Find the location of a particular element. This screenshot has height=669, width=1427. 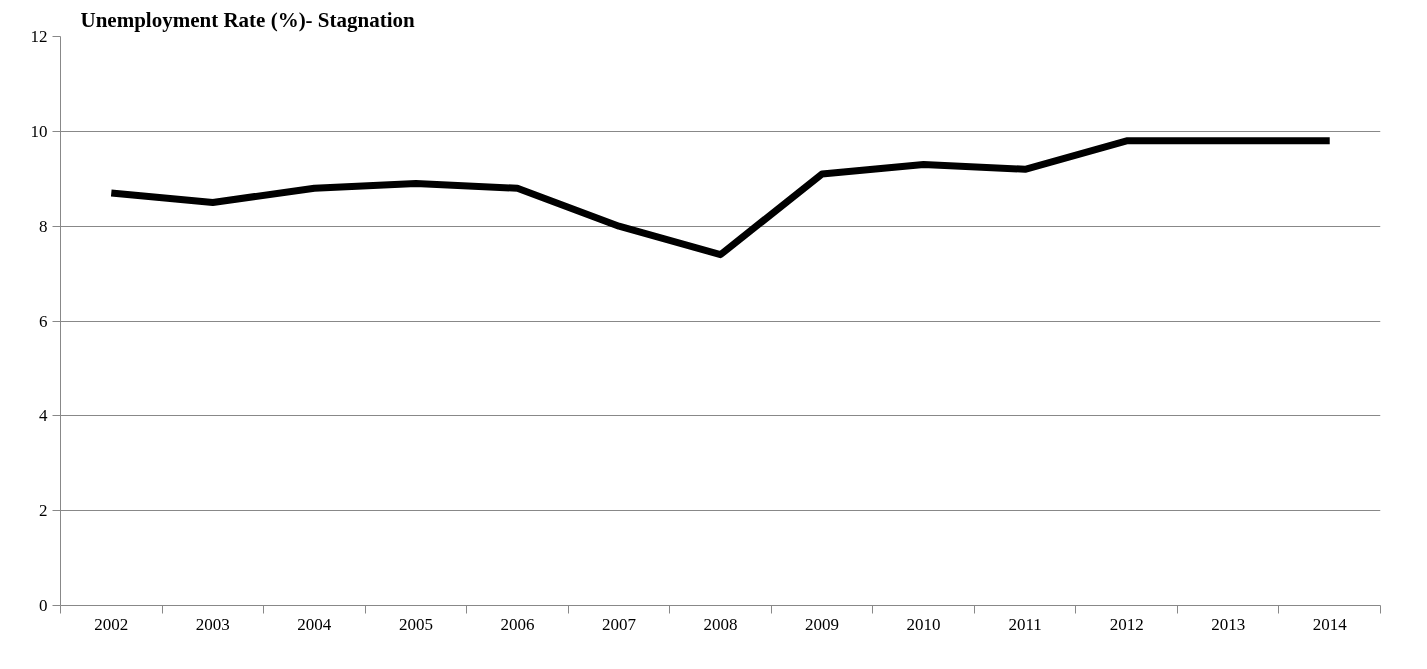

y-tick-label: 10 is located at coordinates (39, 131).